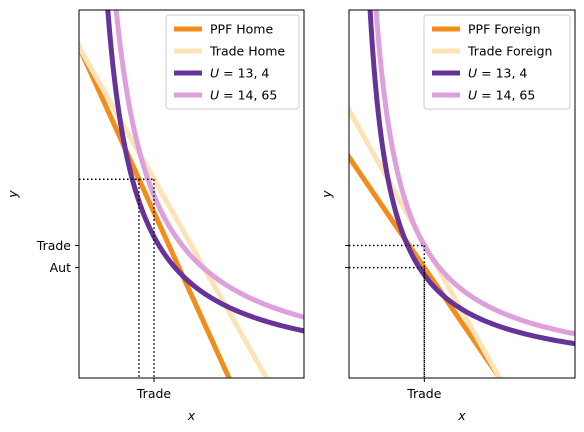  Describe the element at coordinates (247, 51) in the screenshot. I see `legend-label: Trade Home` at that location.